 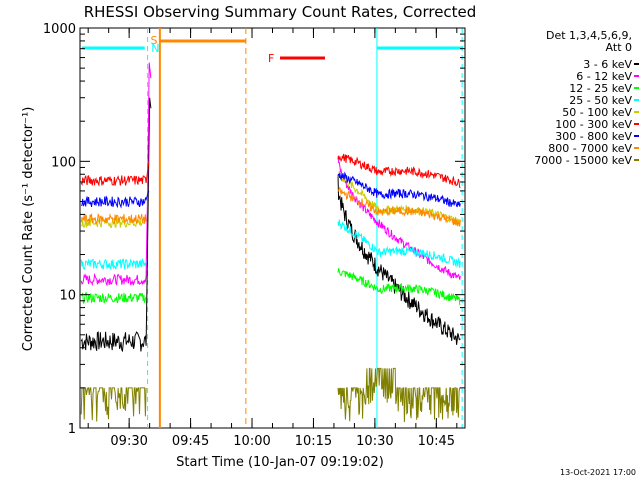 What do you see at coordinates (399, 189) in the screenshot?
I see `series-300-800-keV-post` at bounding box center [399, 189].